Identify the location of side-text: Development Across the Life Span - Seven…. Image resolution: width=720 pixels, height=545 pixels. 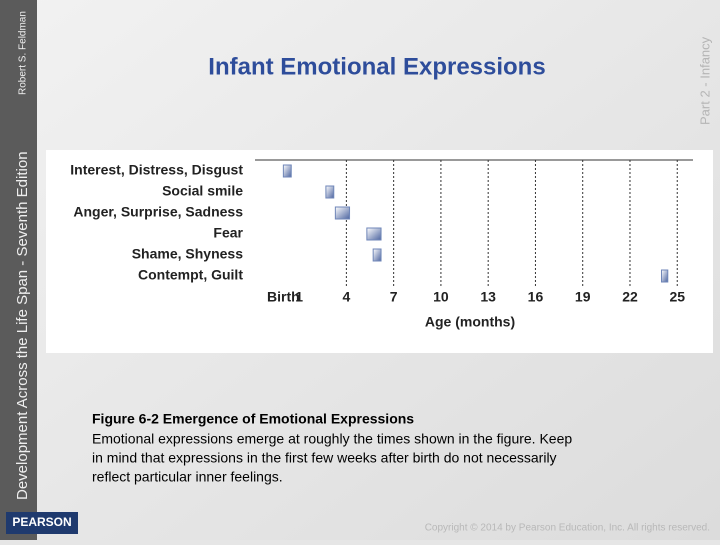
(22, 325).